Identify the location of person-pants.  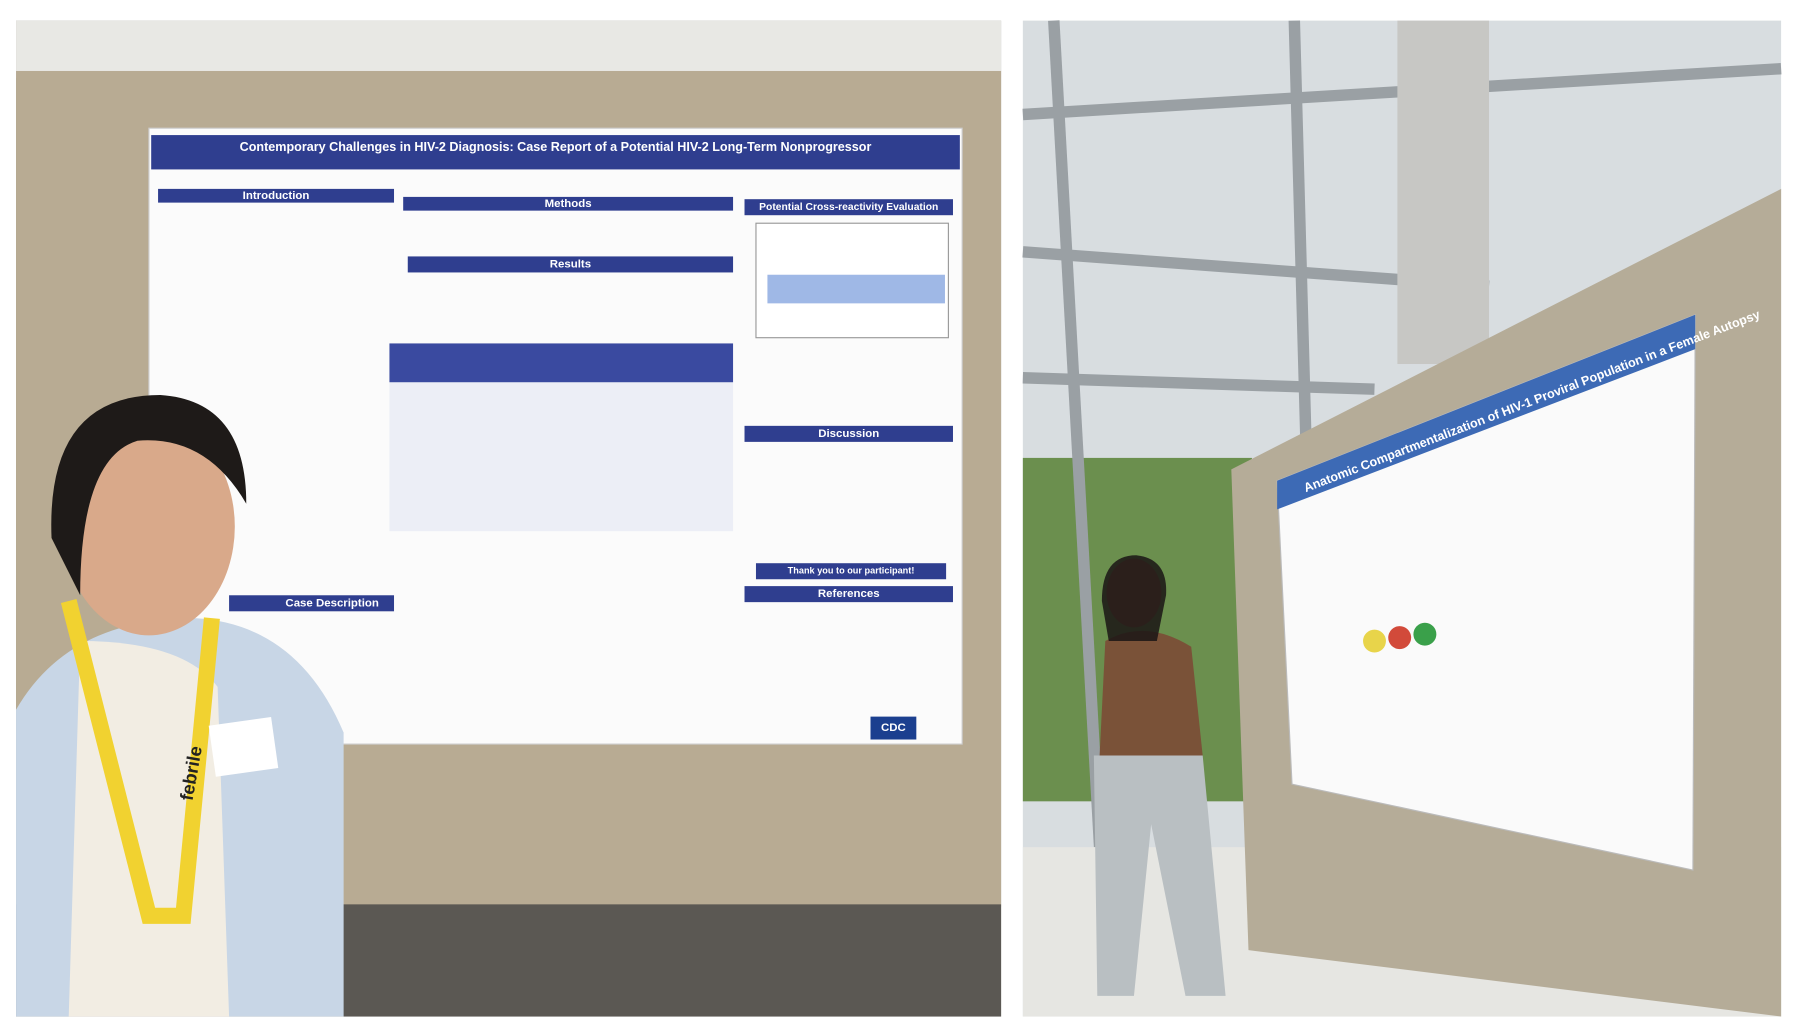
(1159, 875).